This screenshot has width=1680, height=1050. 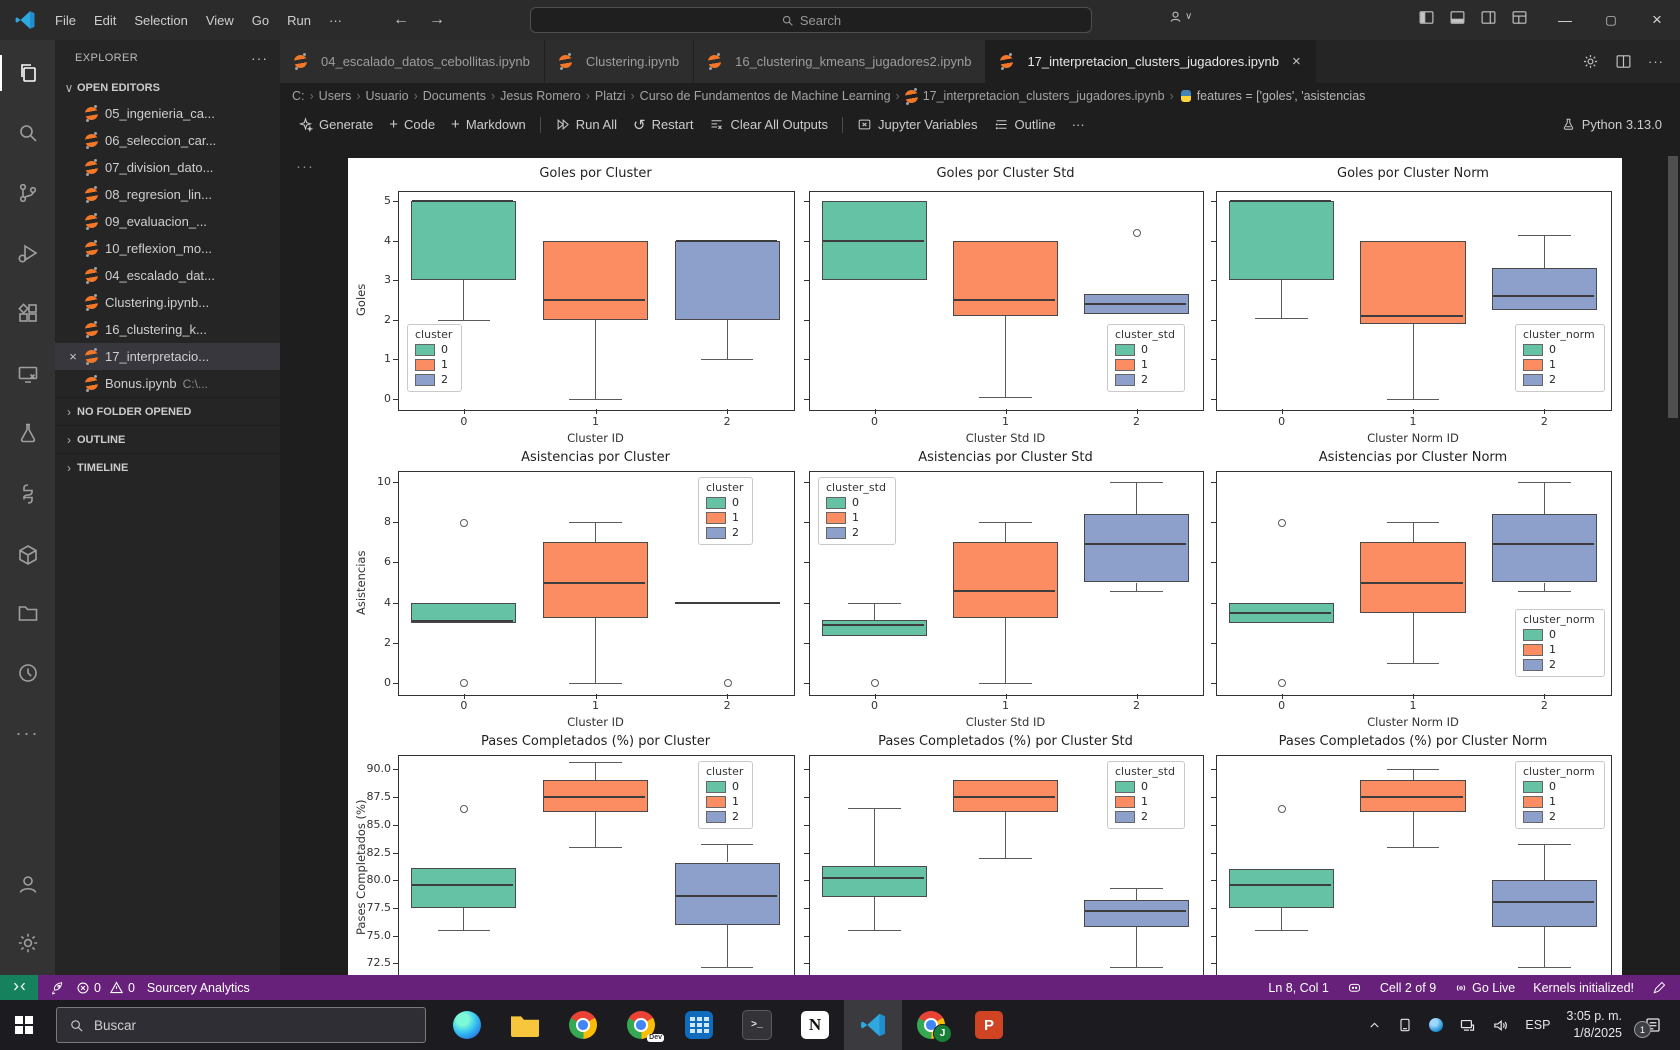 I want to click on breadcrumb-segment: Usuario, so click(x=387, y=96).